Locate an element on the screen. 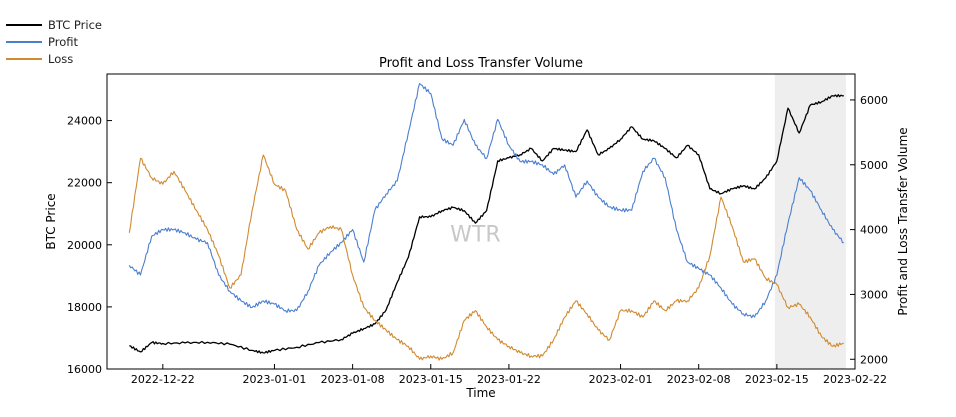 The width and height of the screenshot is (956, 417). legend-label: Profit is located at coordinates (63, 41).